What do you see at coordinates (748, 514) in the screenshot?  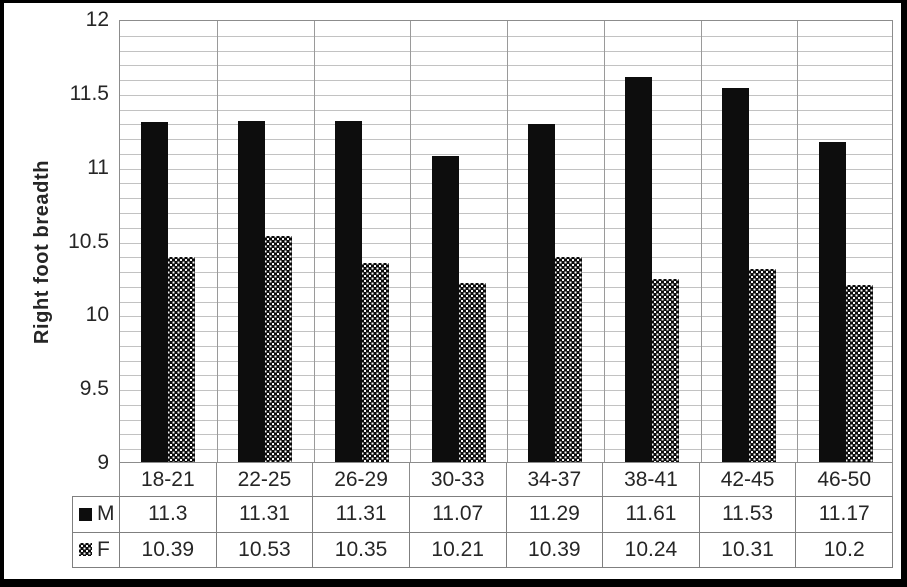 I see `table-value-cell: 11.53` at bounding box center [748, 514].